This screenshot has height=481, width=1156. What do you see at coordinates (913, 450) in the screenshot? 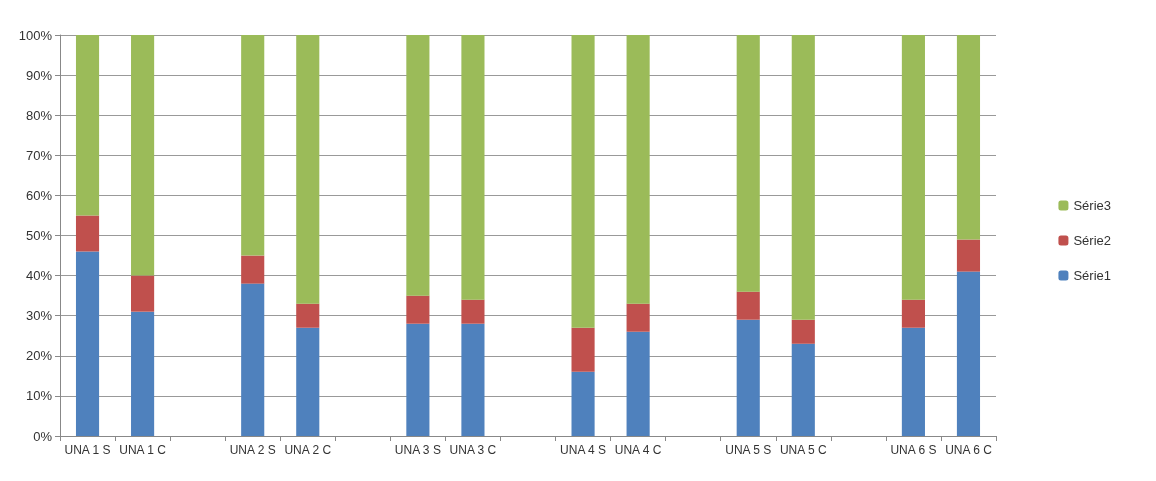
I see `x-tick-label: UNA 6 S` at bounding box center [913, 450].